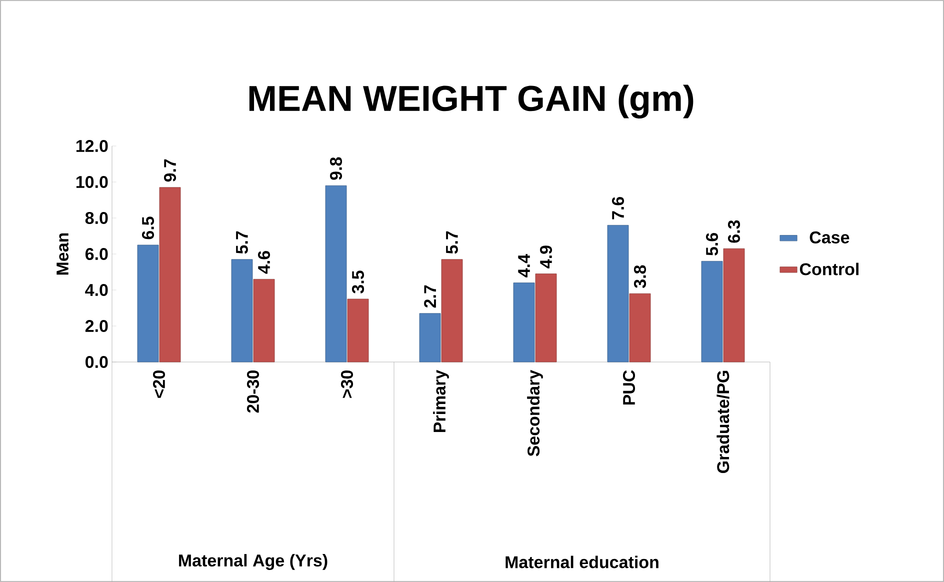  I want to click on x-tick-label: 20-30, so click(253, 391).